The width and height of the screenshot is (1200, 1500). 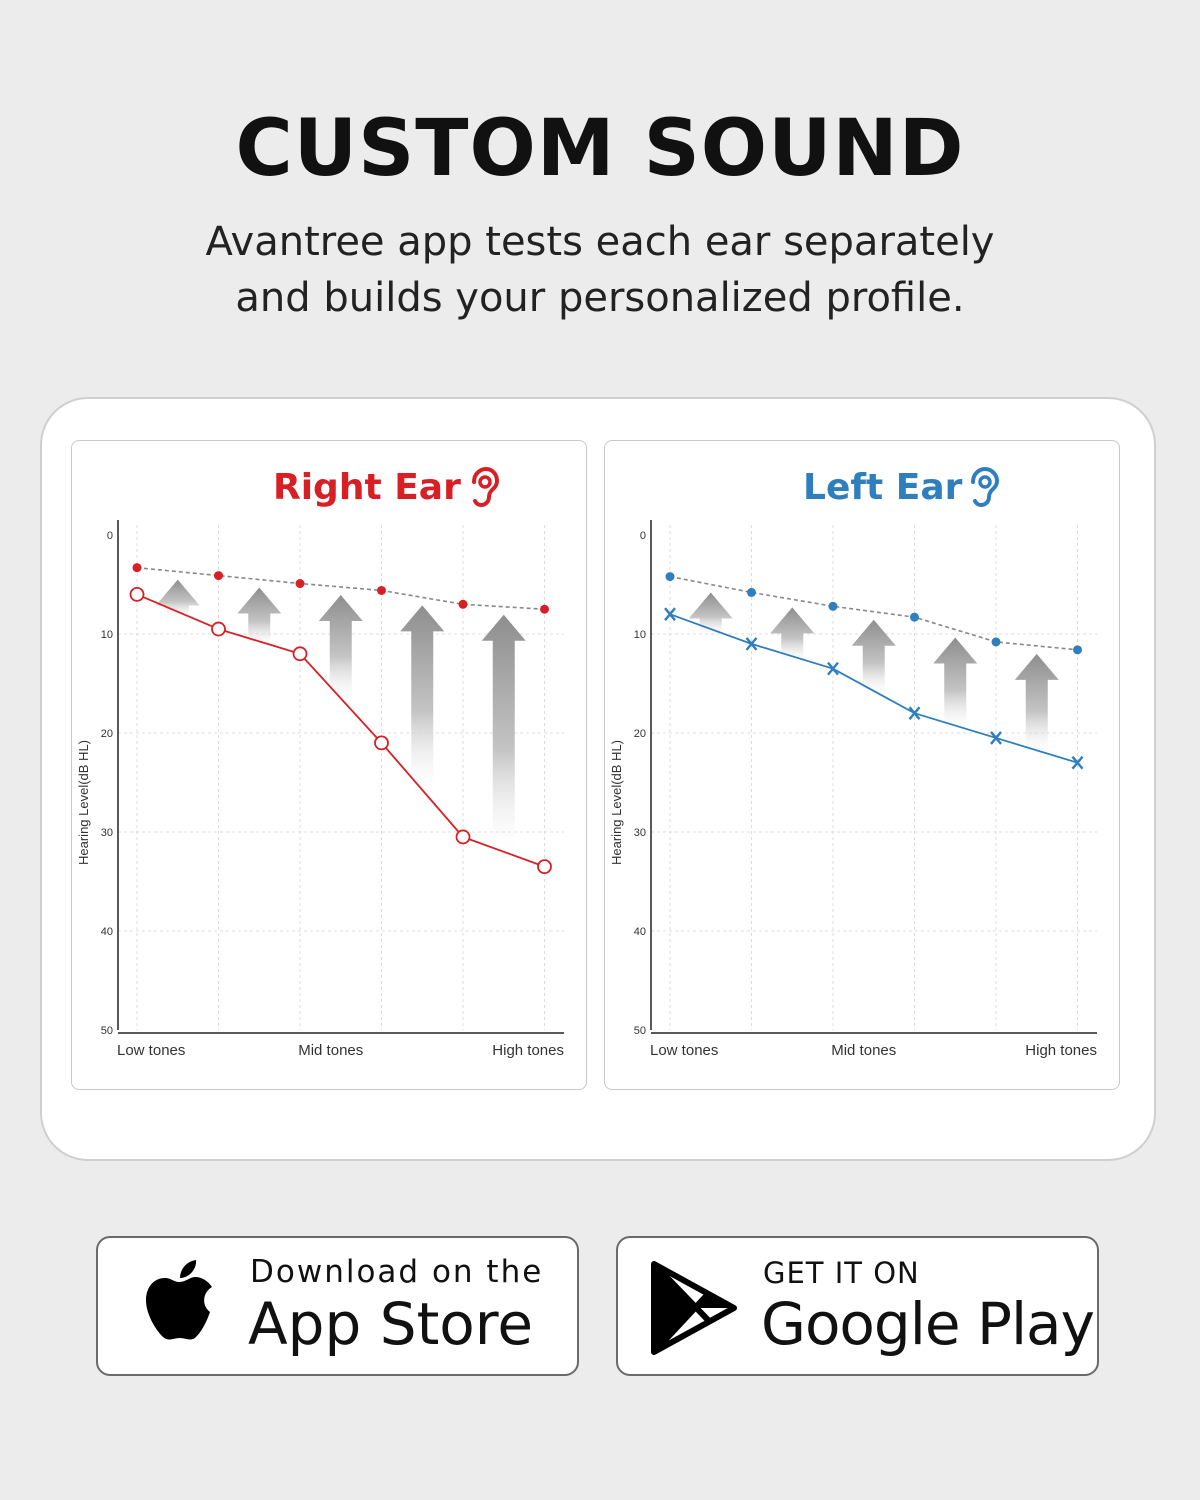 I want to click on headline: CUSTOM SOUND, so click(x=600, y=149).